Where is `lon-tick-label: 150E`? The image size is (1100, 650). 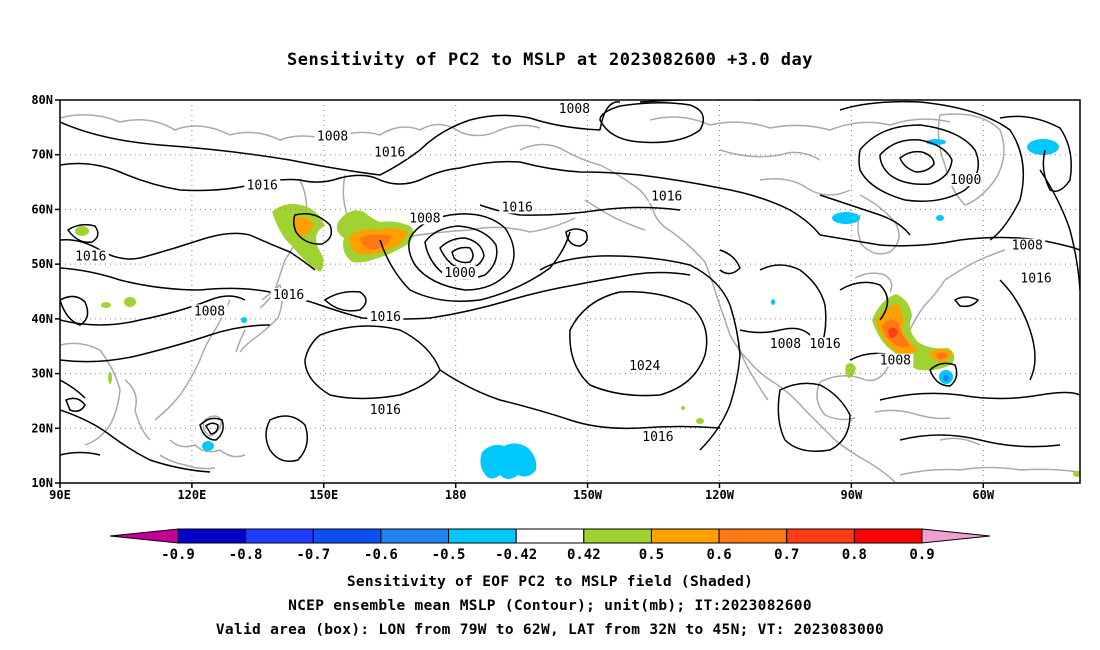
lon-tick-label: 150E is located at coordinates (323, 495).